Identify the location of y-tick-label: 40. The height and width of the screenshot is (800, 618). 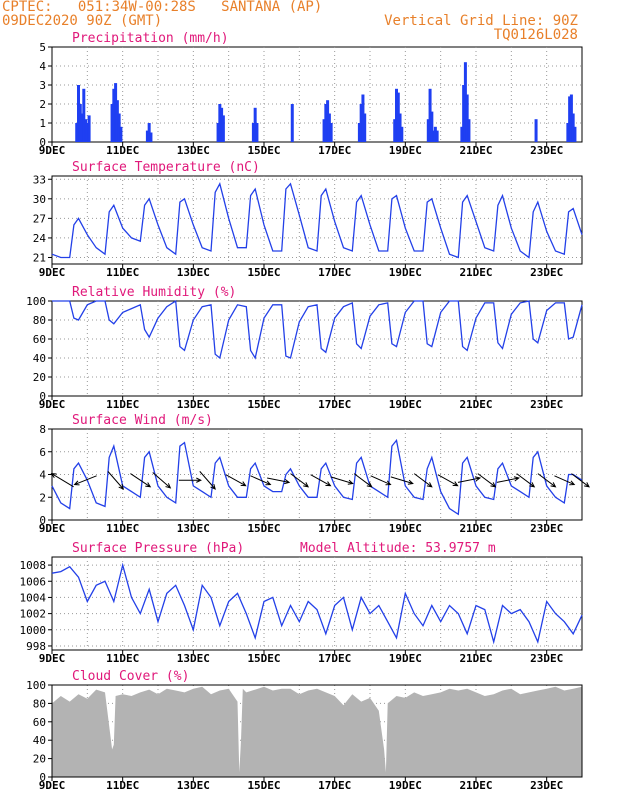
(39, 740).